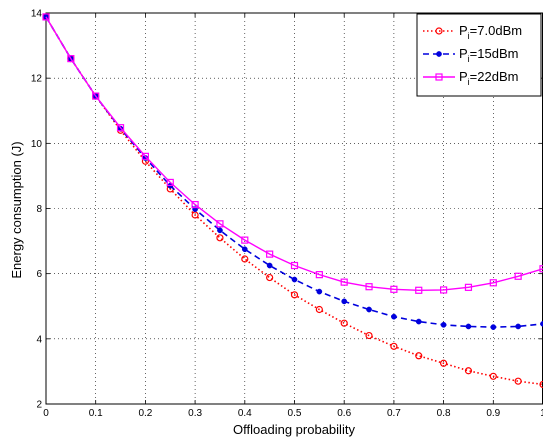 The image size is (543, 441). I want to click on y-tick-label: 8, so click(39, 209).